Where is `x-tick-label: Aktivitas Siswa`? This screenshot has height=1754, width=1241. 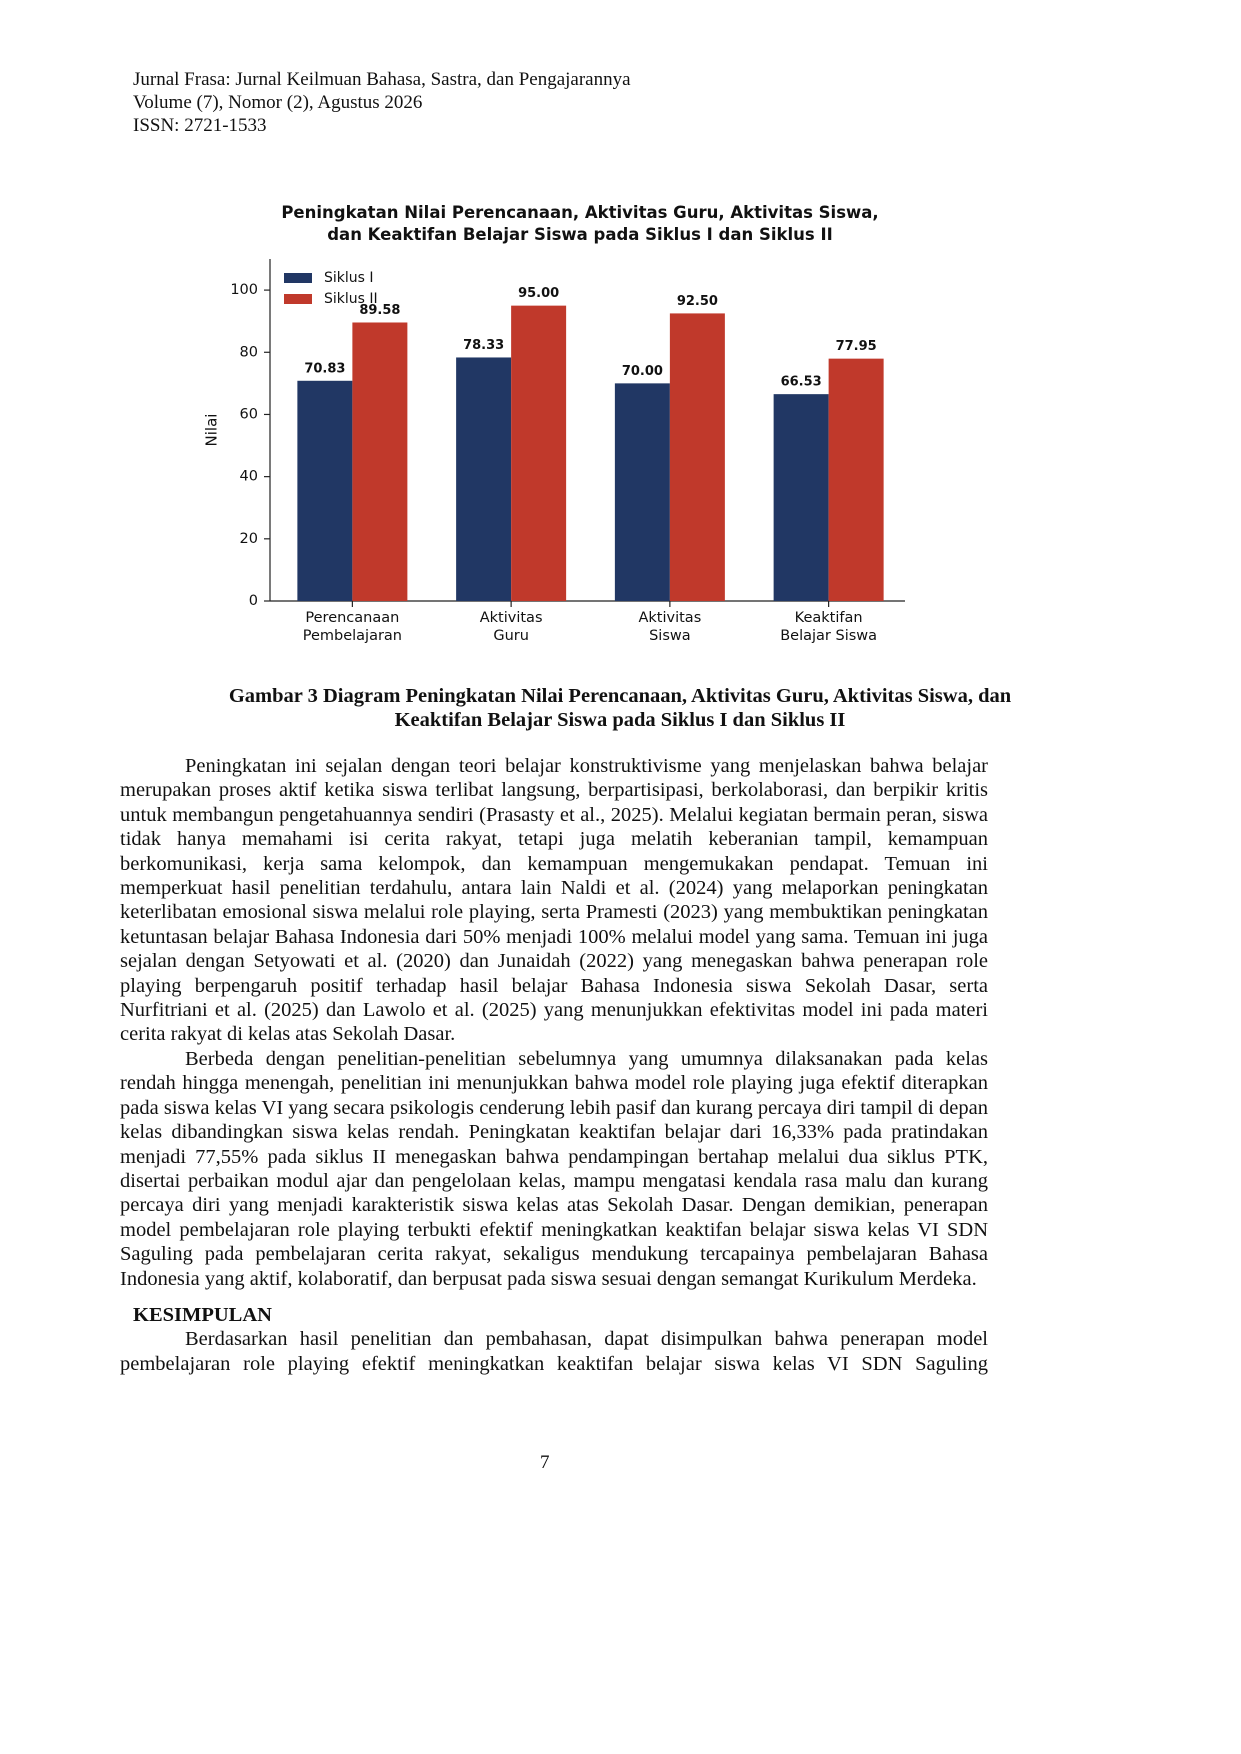
x-tick-label: Aktivitas Siswa is located at coordinates (670, 627).